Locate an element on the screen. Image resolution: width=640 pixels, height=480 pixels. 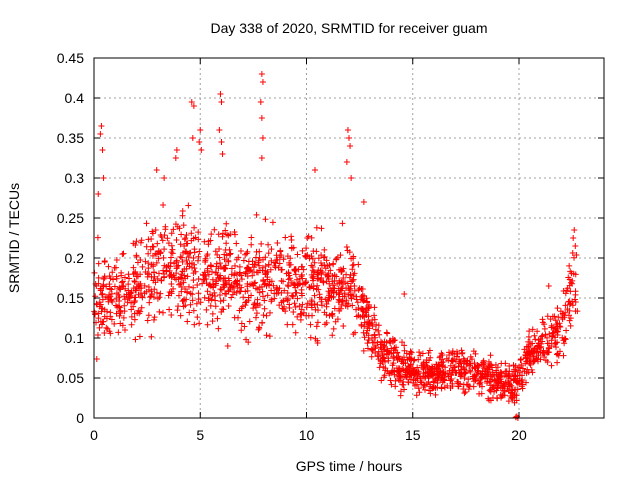
x-tick-label: 0 is located at coordinates (94, 435).